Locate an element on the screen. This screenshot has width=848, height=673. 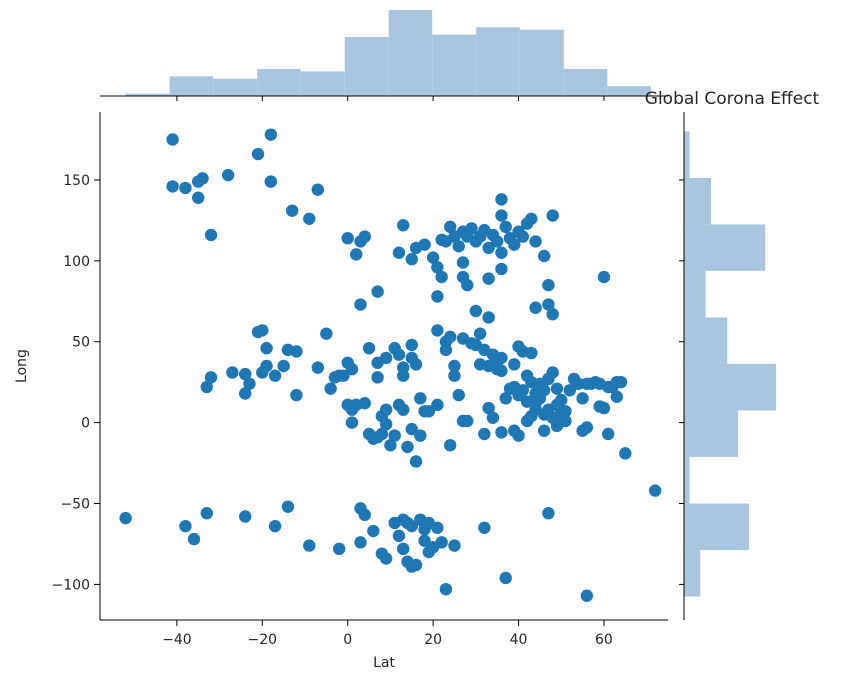
x-tick-label: −20 is located at coordinates (263, 640).